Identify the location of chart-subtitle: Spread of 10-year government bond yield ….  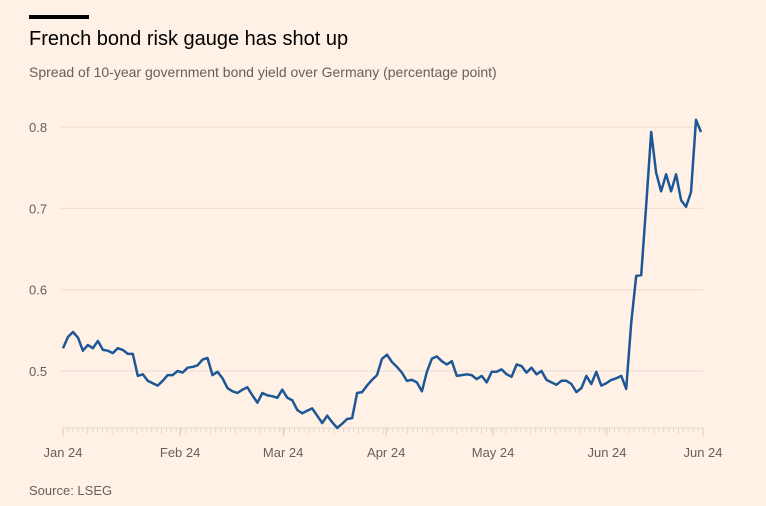
(263, 72).